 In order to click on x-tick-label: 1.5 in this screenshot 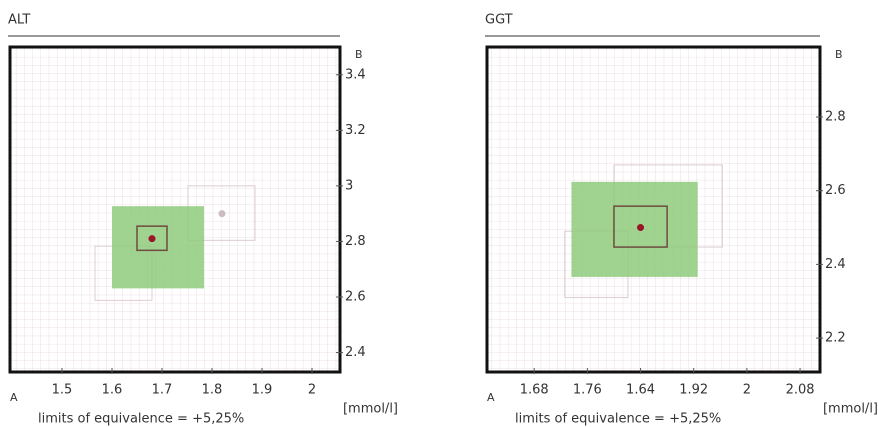, I will do `click(62, 390)`.